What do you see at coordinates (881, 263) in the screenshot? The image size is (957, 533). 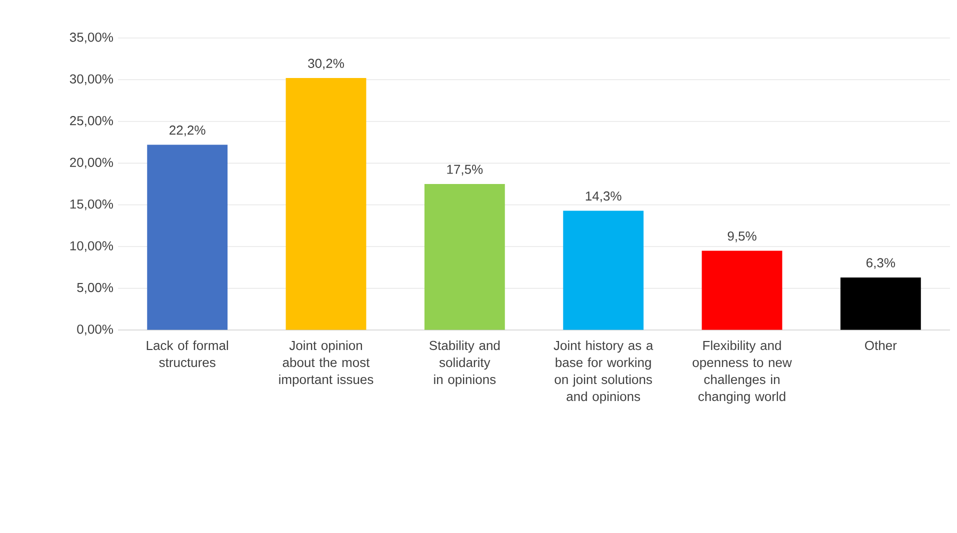 I see `data-label: 6,3%` at bounding box center [881, 263].